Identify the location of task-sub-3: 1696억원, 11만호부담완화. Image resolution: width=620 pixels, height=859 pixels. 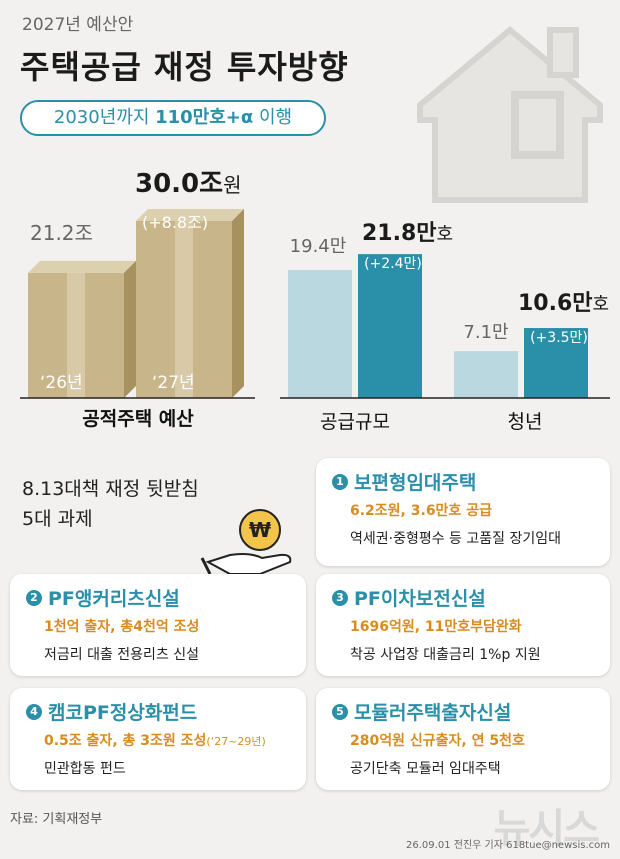
(436, 627).